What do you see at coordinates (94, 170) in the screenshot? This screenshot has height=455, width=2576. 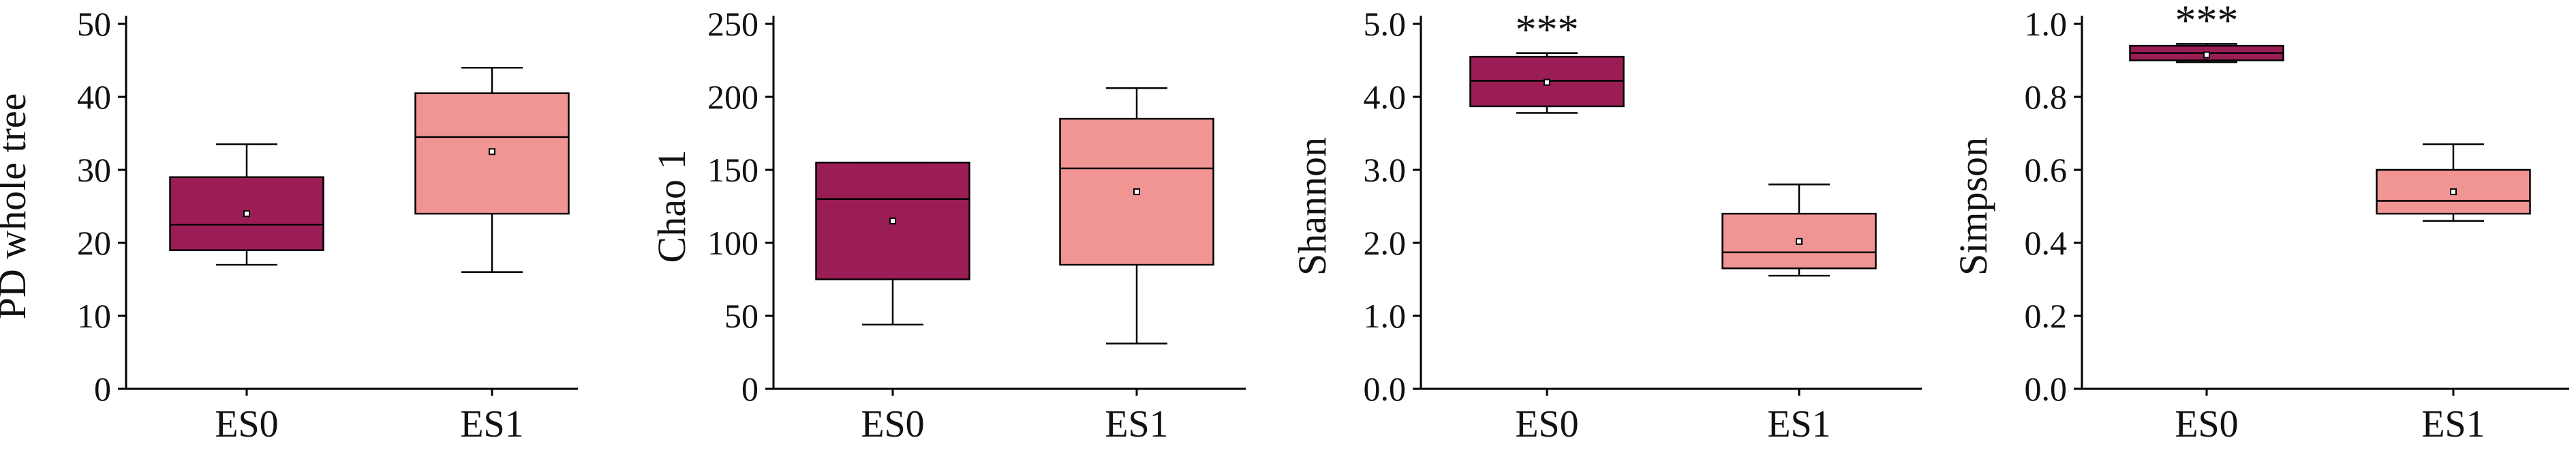 I see `y-tick-label: 30` at bounding box center [94, 170].